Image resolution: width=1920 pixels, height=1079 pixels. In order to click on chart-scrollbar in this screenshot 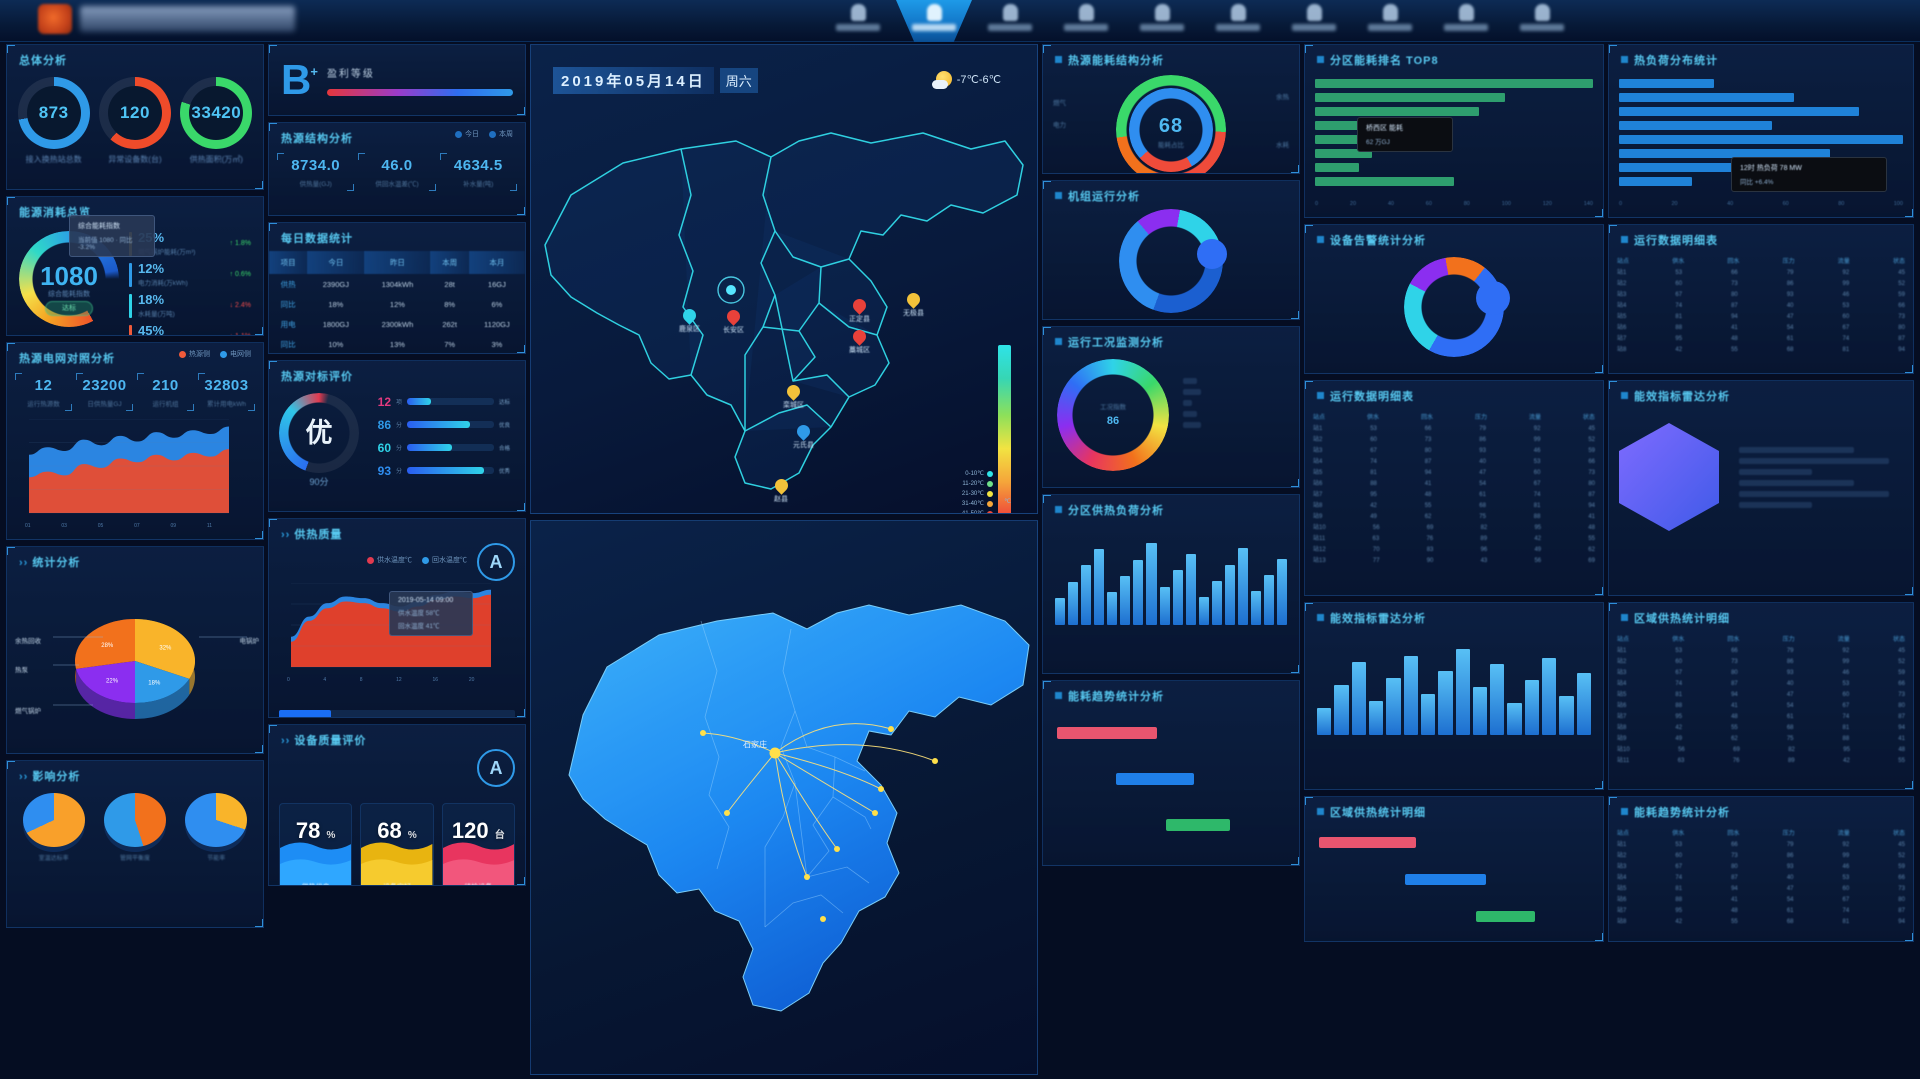, I will do `click(397, 713)`.